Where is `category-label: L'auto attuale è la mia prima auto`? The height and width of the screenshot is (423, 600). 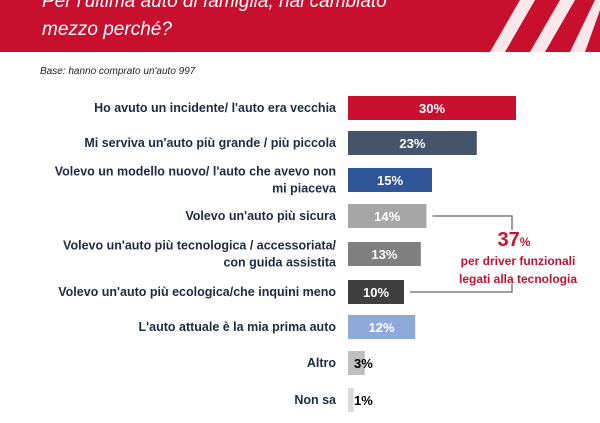
category-label: L'auto attuale è la mia prima auto is located at coordinates (238, 327).